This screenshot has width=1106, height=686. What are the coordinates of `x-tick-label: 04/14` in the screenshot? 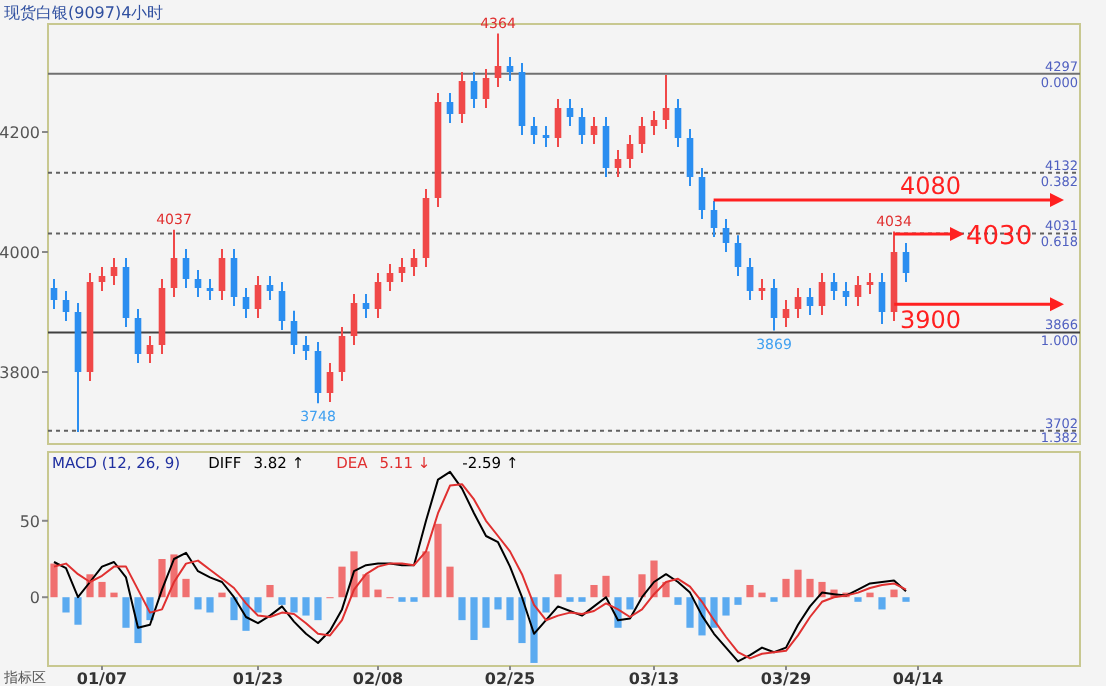 It's located at (918, 678).